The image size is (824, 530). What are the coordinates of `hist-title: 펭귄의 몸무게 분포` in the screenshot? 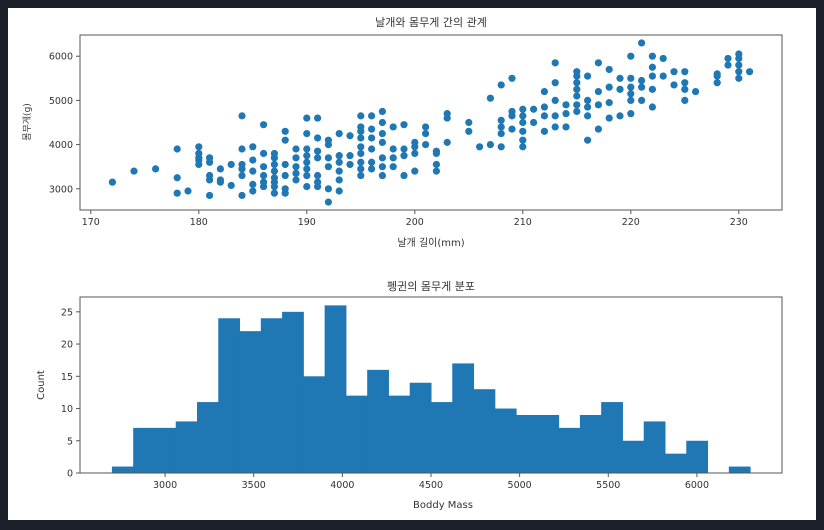 It's located at (431, 286).